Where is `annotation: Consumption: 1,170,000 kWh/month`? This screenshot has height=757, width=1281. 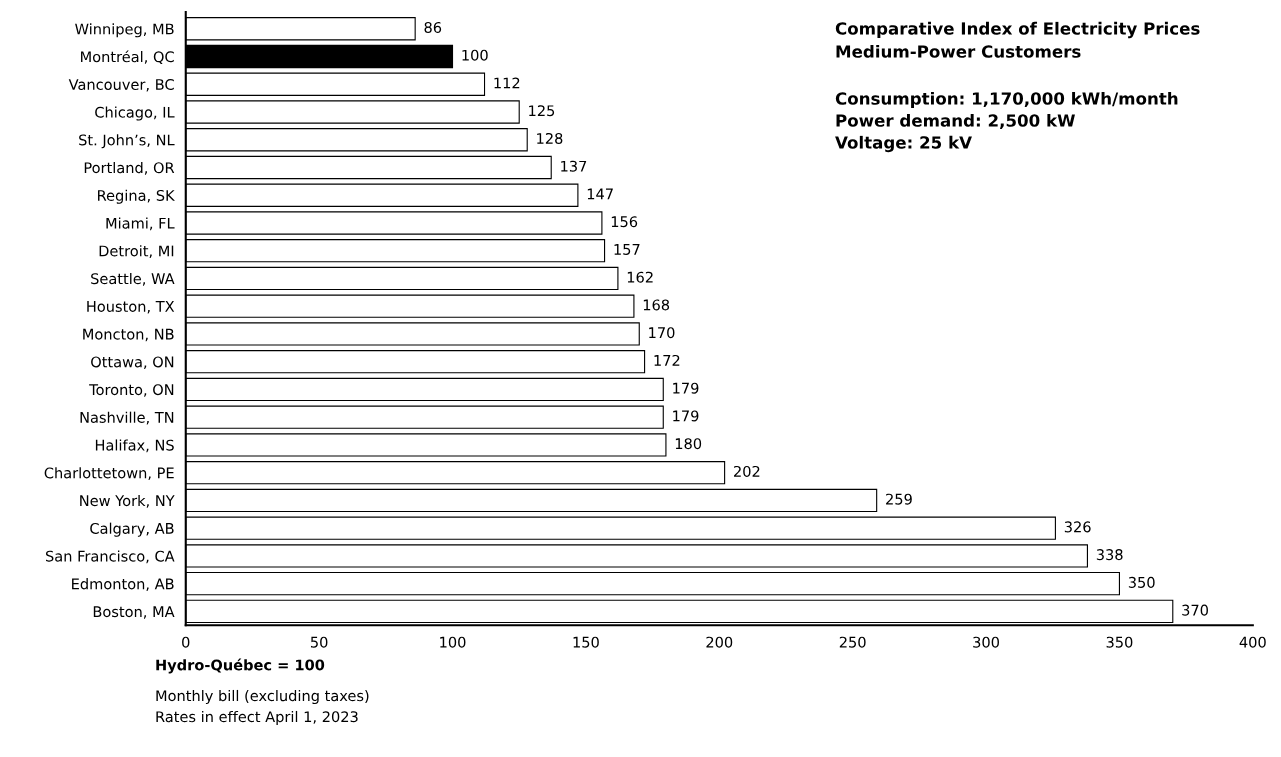 annotation: Consumption: 1,170,000 kWh/month is located at coordinates (1006, 100).